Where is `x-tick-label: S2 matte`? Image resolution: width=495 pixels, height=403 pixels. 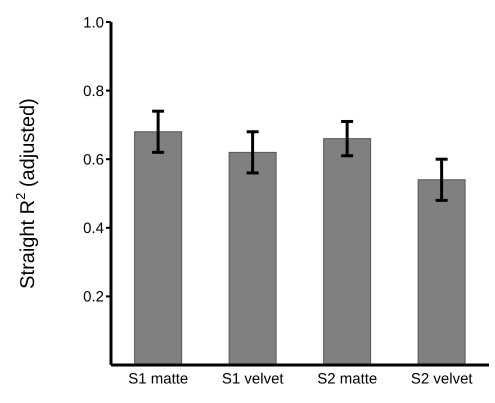 x-tick-label: S2 matte is located at coordinates (347, 379).